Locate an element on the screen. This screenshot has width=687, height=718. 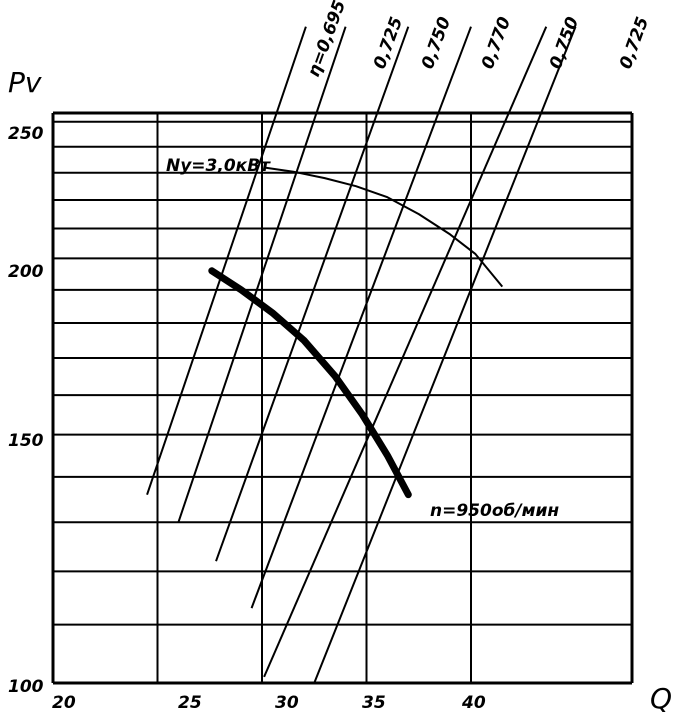
x-tick-label: 40 is located at coordinates (473, 703).